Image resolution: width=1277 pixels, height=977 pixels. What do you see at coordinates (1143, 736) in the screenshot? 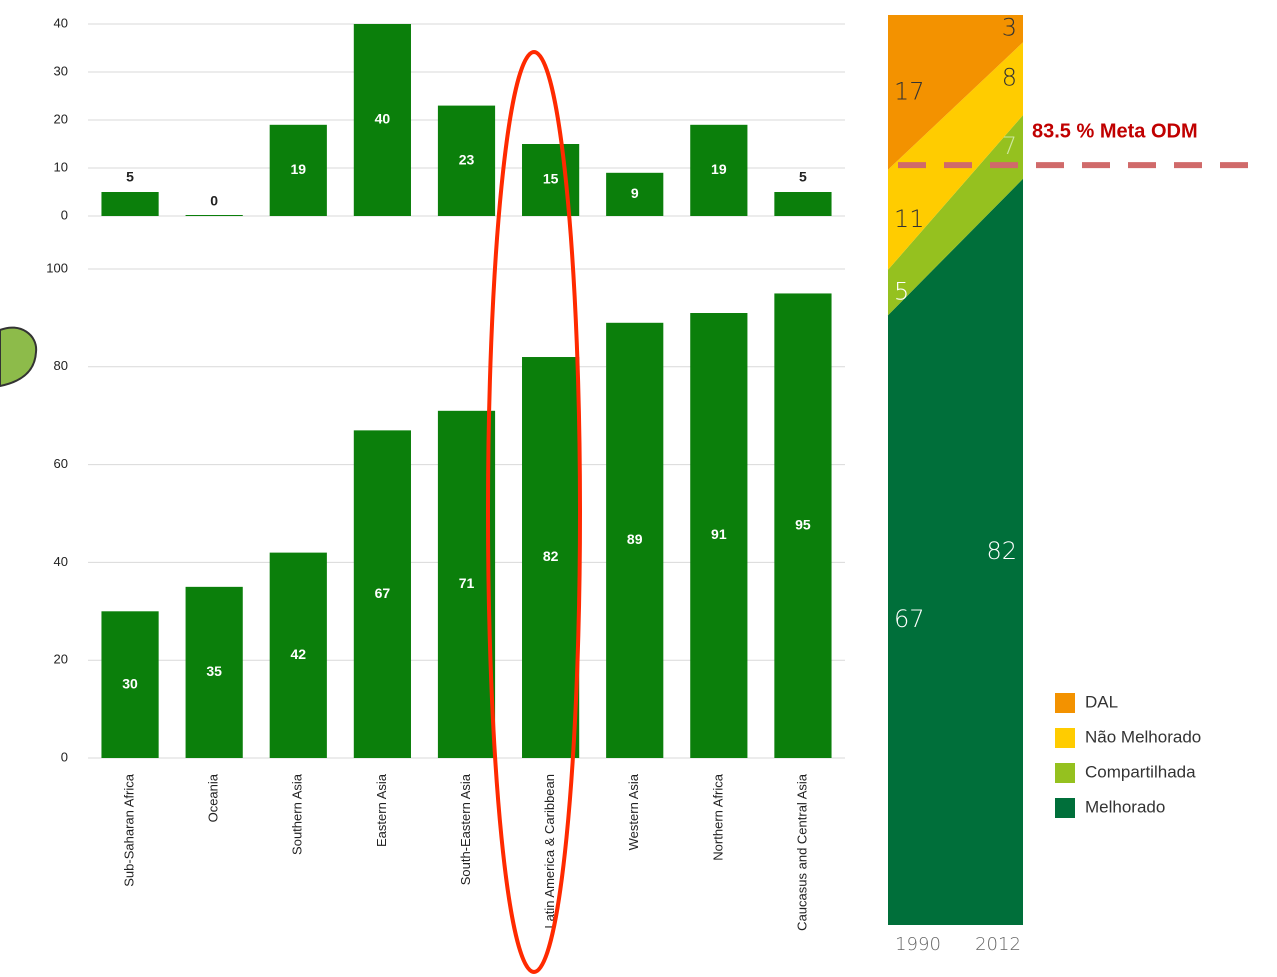
I see `legend-label: Não Melhorado` at bounding box center [1143, 736].